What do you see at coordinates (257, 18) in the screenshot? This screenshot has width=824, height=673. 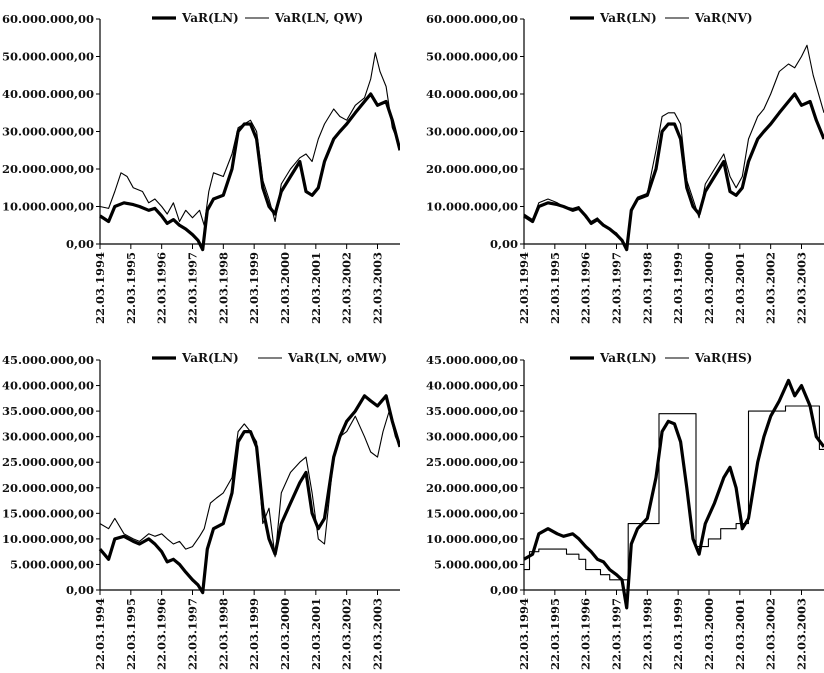 I see `legend: VaR(LN) VaR(LN, QW)` at bounding box center [257, 18].